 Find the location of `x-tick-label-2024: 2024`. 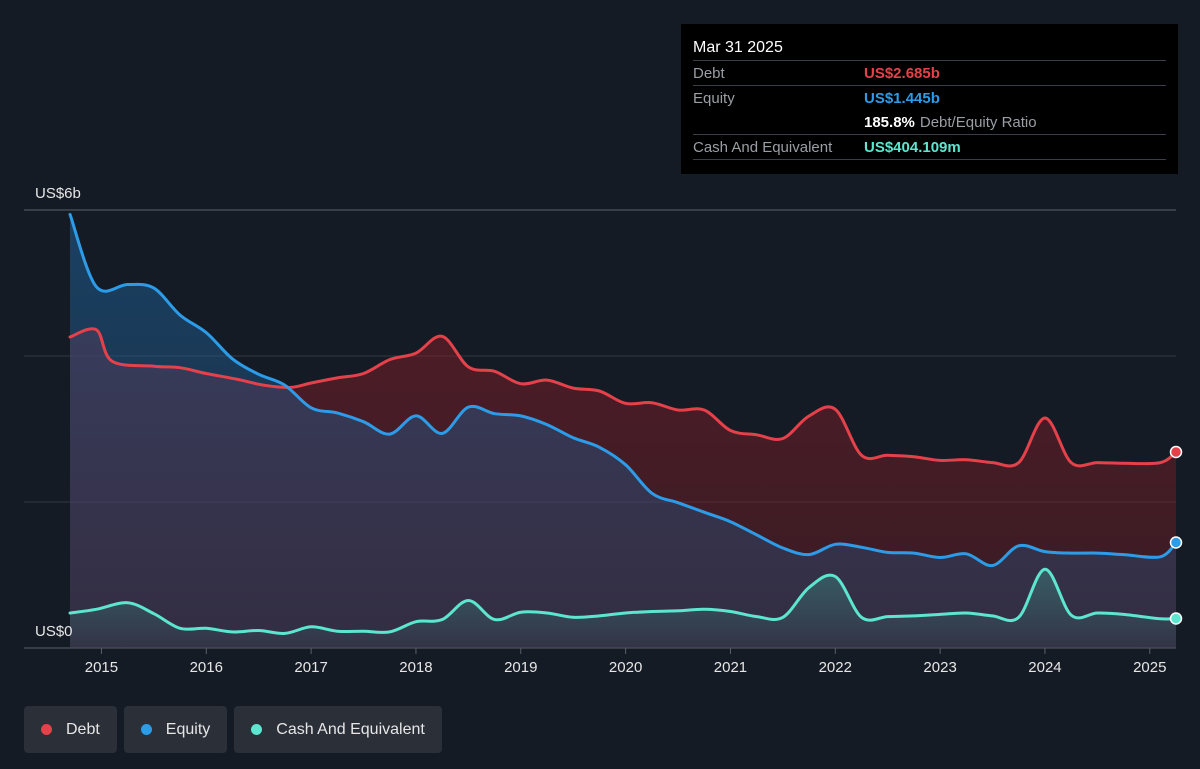

x-tick-label-2024: 2024 is located at coordinates (1044, 667).